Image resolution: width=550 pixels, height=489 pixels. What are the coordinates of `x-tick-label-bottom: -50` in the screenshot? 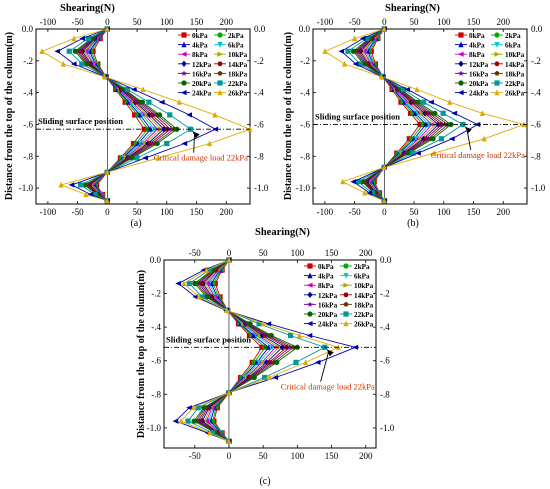 It's located at (195, 456).